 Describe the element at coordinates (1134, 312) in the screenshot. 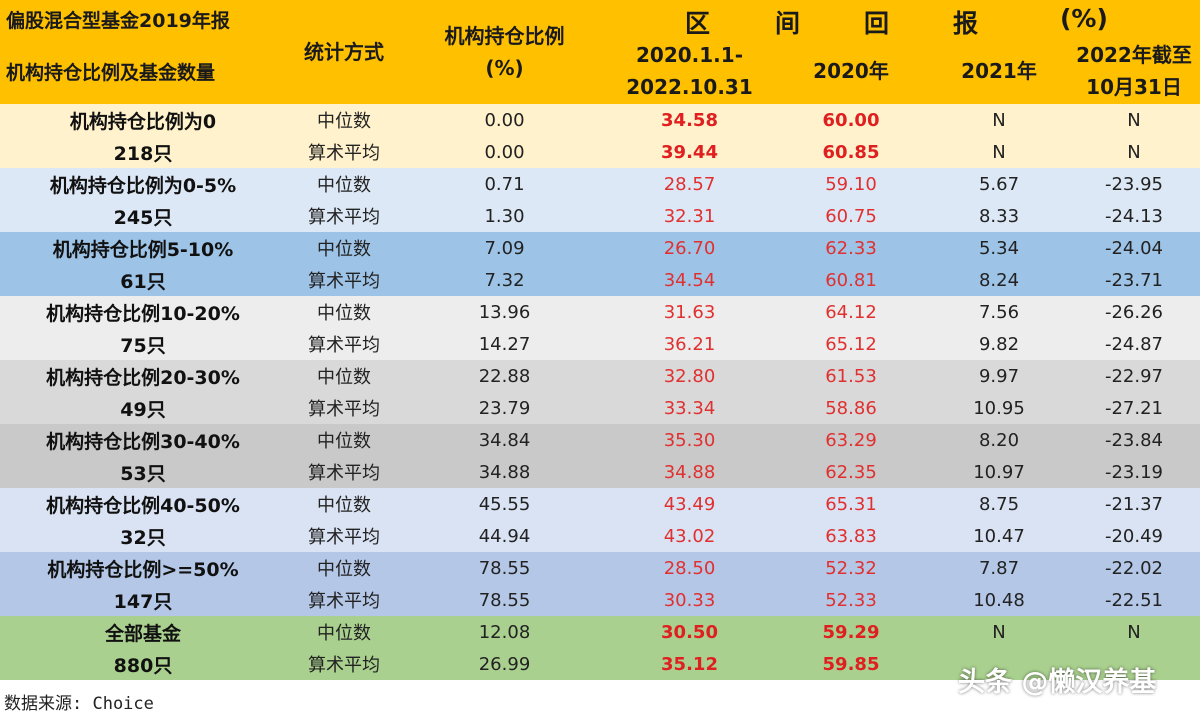

I see `return-ytd-cell: -26.26` at that location.